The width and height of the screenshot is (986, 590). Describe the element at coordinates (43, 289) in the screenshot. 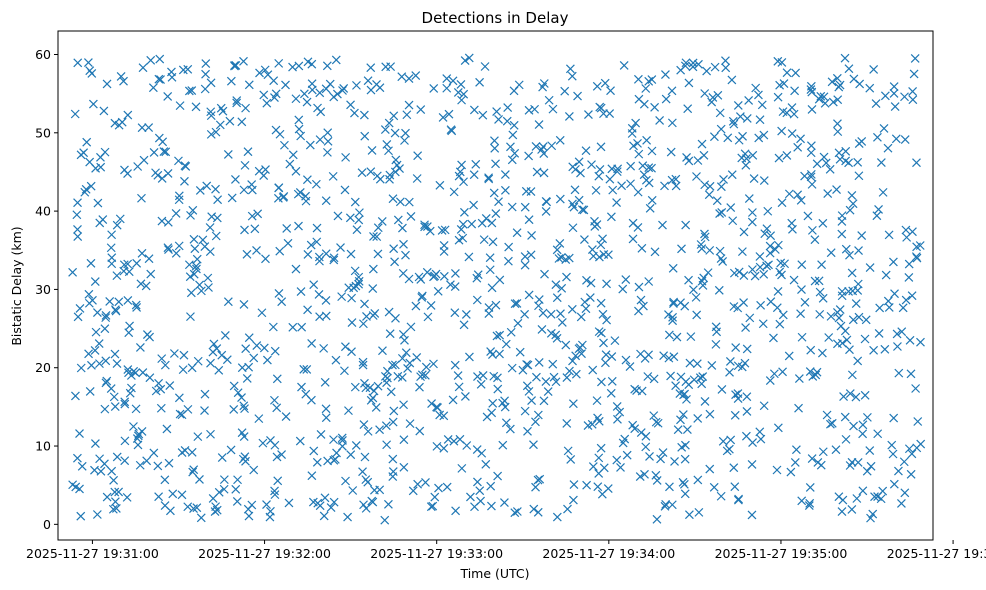

I see `y-tick-label: 30` at that location.